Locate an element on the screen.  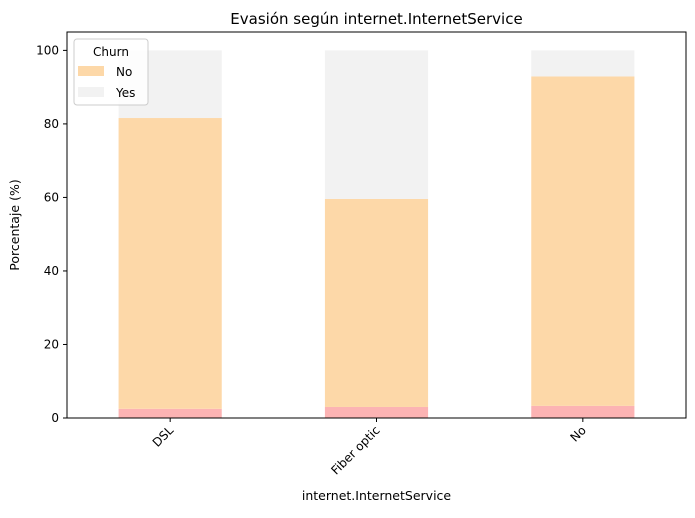
x-axis-label: internet.InternetService is located at coordinates (377, 495).